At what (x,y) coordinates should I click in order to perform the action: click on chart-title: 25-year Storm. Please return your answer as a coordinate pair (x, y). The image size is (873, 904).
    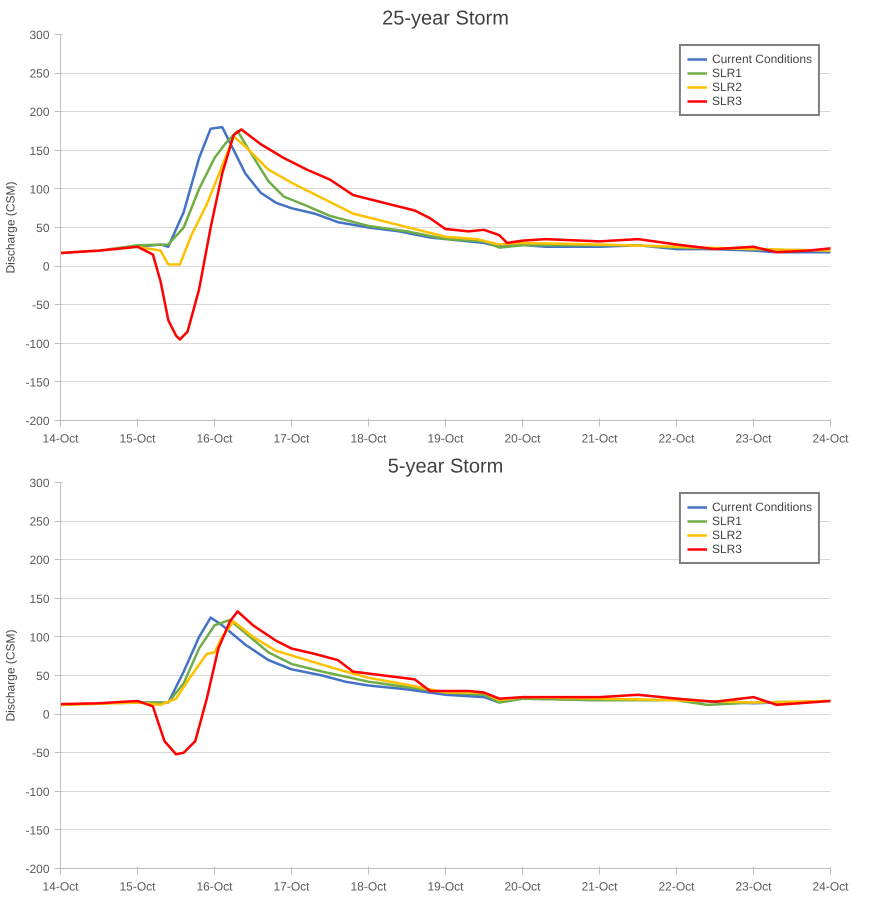
    Looking at the image, I should click on (445, 19).